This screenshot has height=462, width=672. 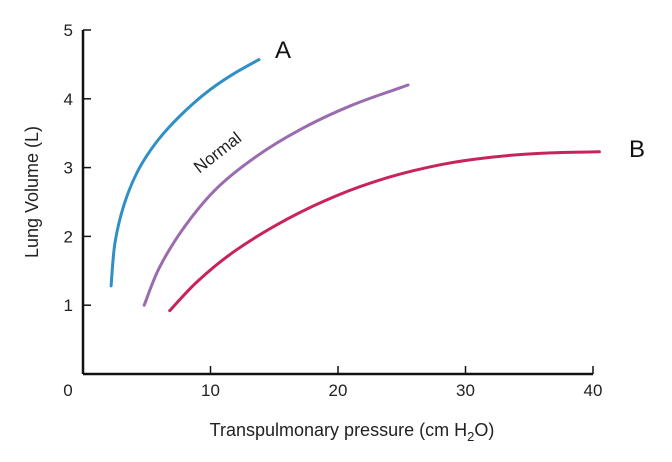 What do you see at coordinates (637, 149) in the screenshot?
I see `series-b-label: B` at bounding box center [637, 149].